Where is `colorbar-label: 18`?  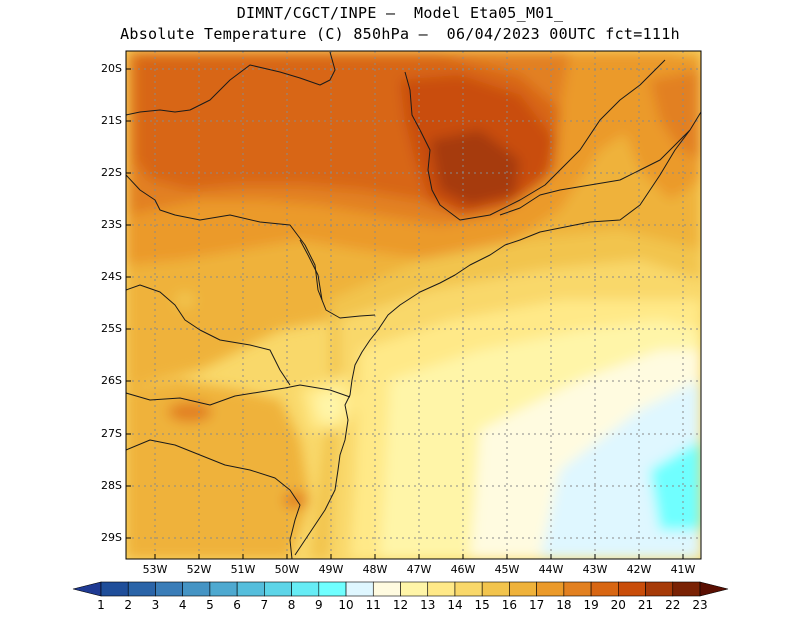 colorbar-label: 18 is located at coordinates (564, 605).